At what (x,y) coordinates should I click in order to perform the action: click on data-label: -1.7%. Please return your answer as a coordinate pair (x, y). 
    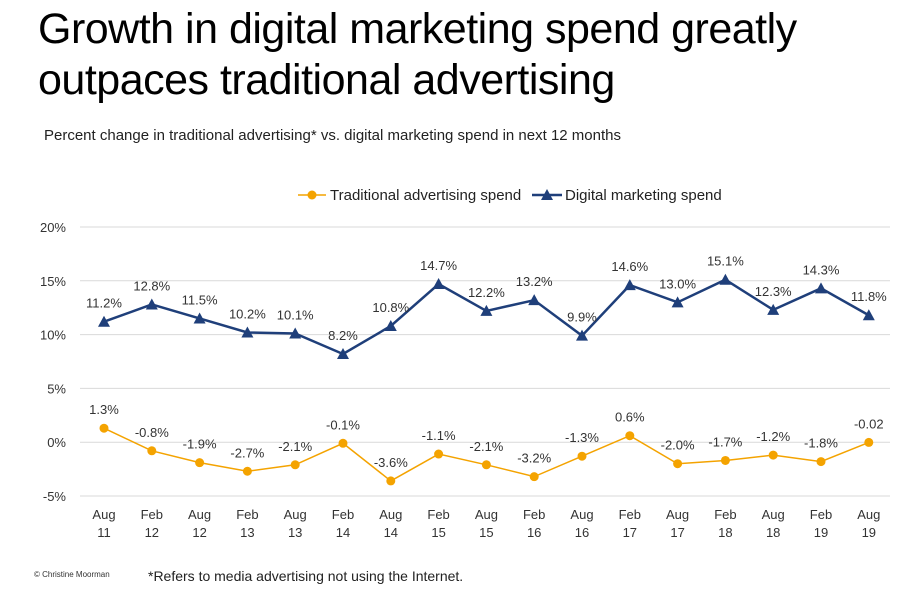
    Looking at the image, I should click on (725, 441).